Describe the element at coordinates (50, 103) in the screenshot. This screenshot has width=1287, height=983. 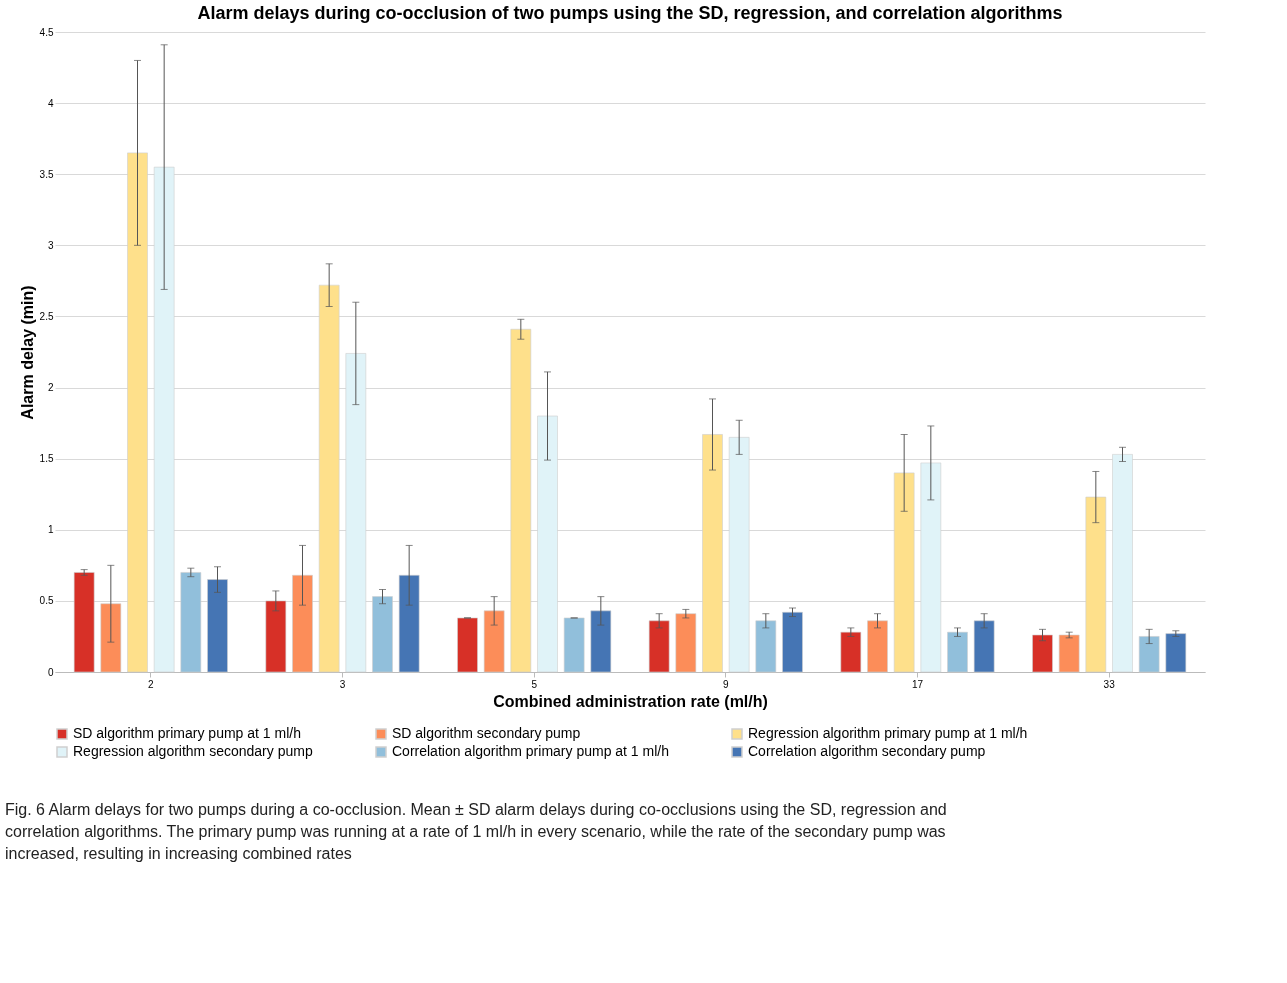
I see `y-tick-label: 4` at that location.